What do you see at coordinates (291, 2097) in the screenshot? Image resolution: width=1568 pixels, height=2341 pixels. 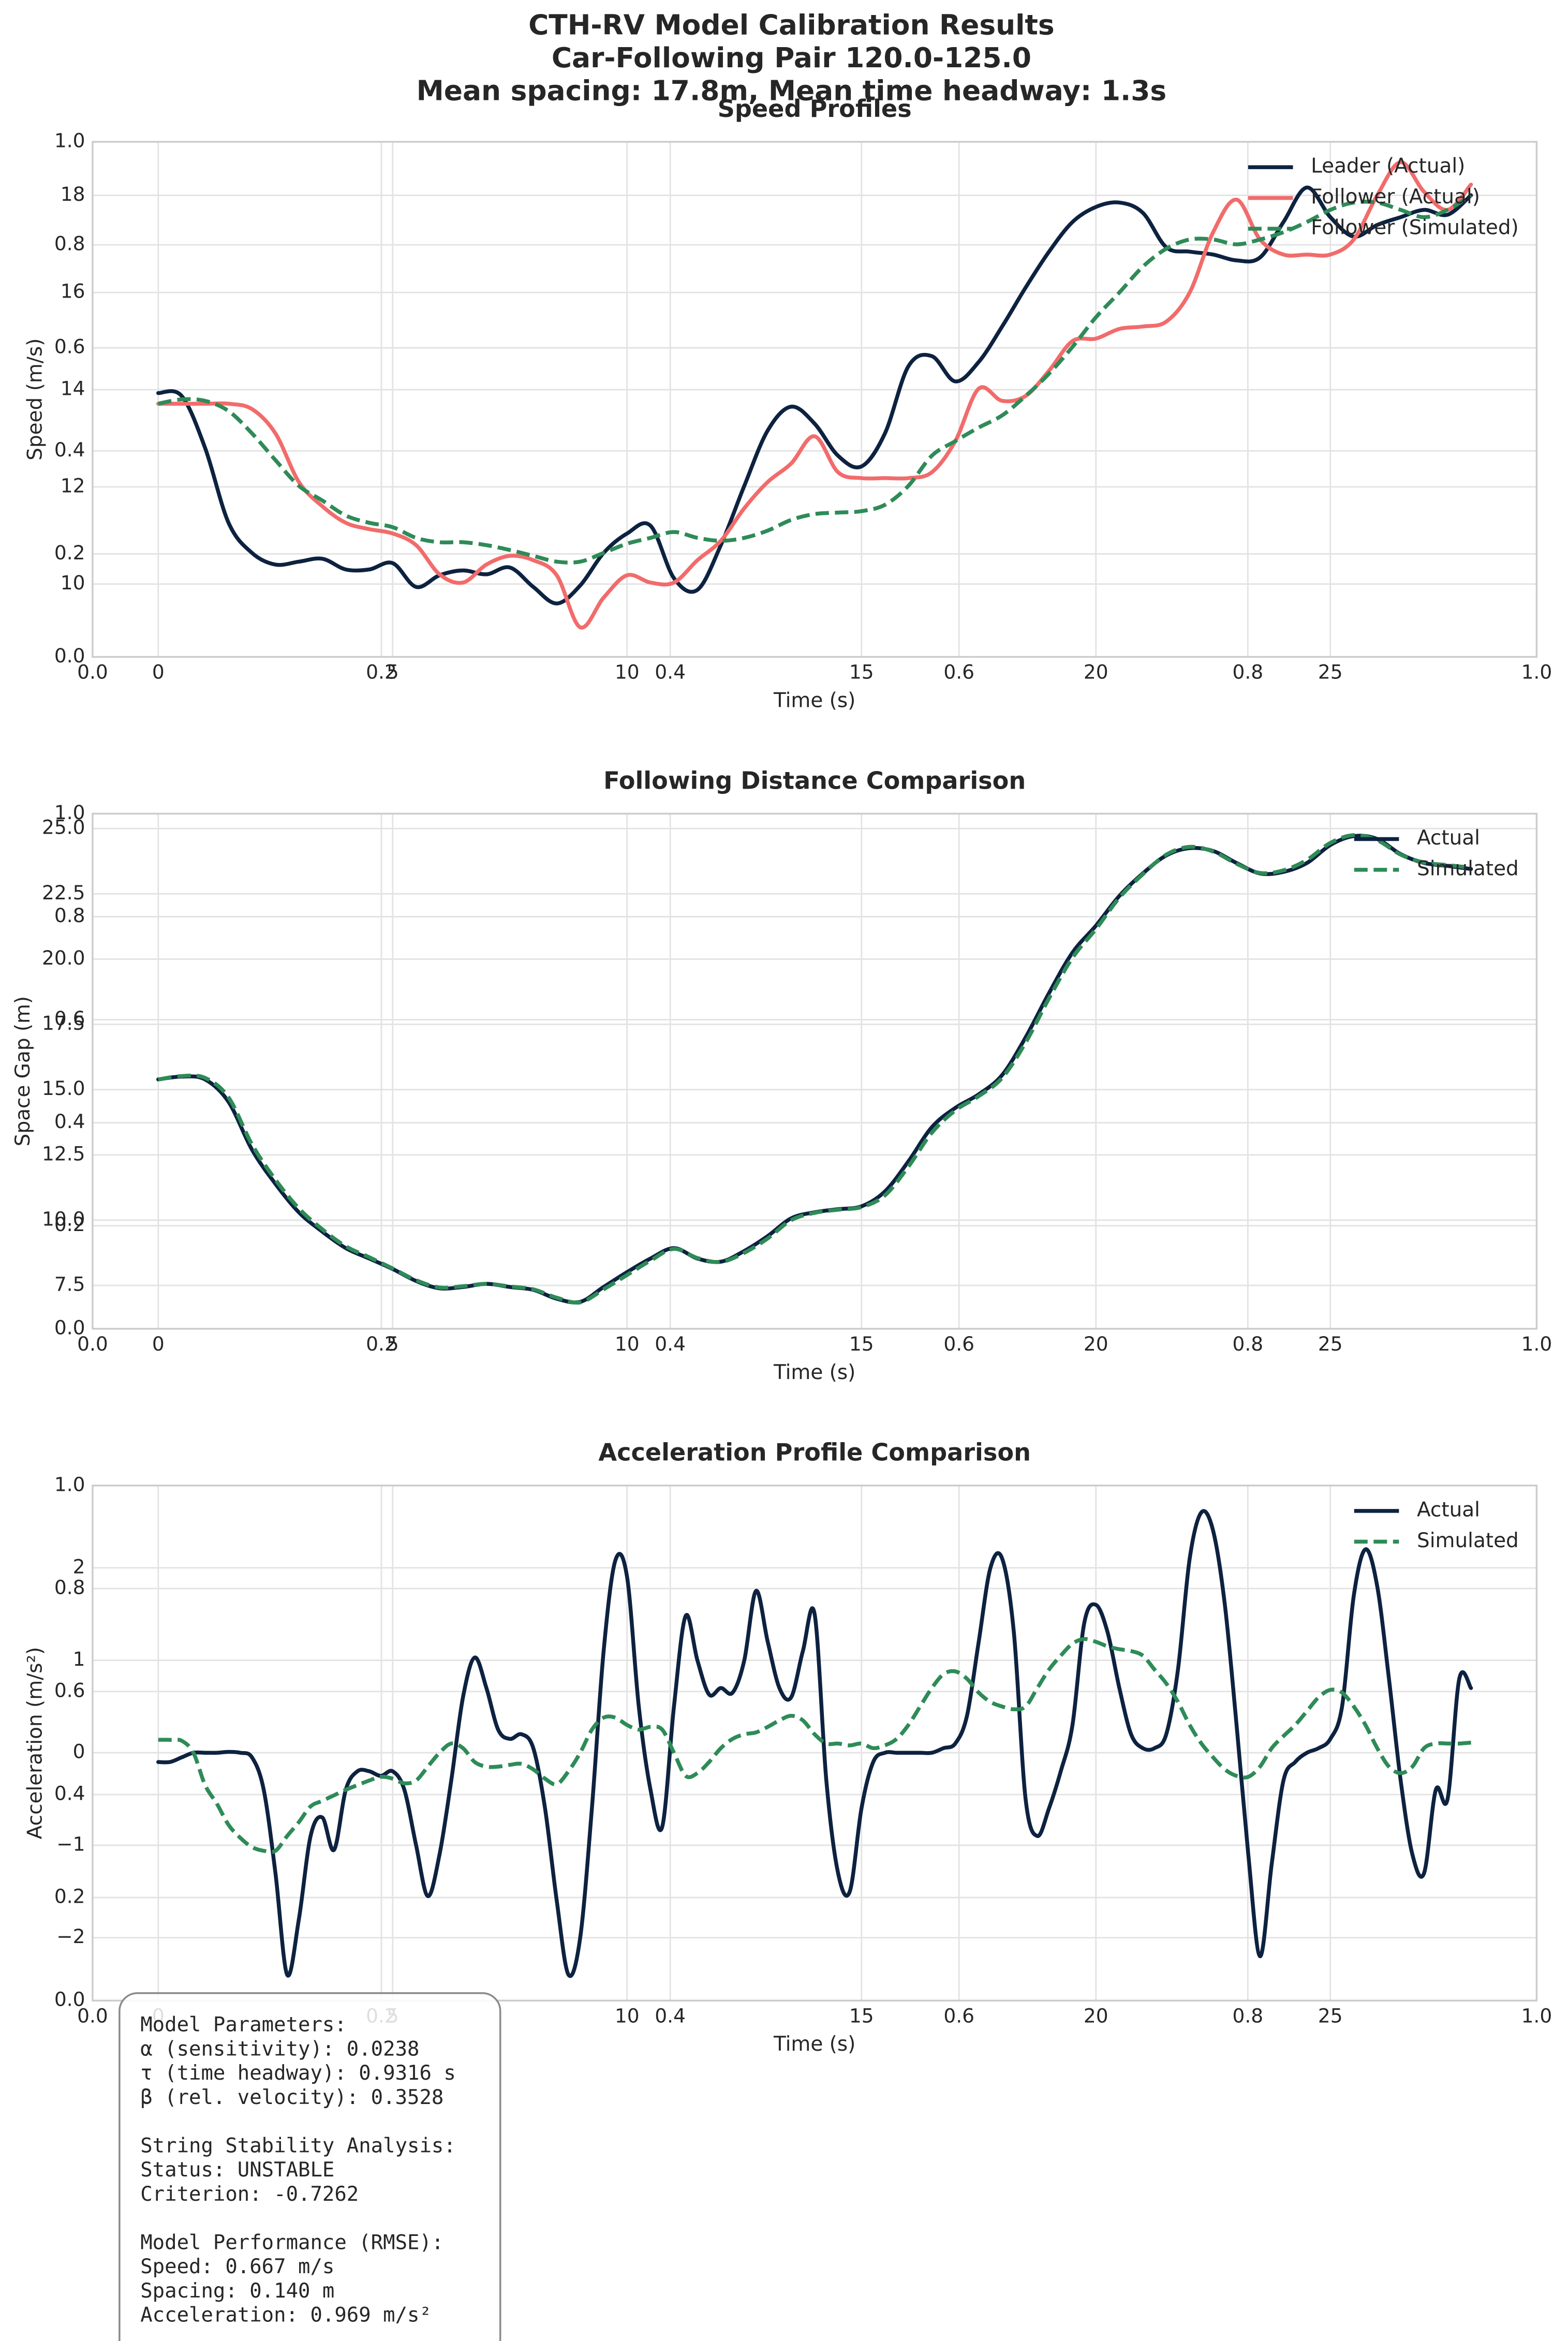 I see `text-box-line: β (rel. velocity): 0.3528` at bounding box center [291, 2097].